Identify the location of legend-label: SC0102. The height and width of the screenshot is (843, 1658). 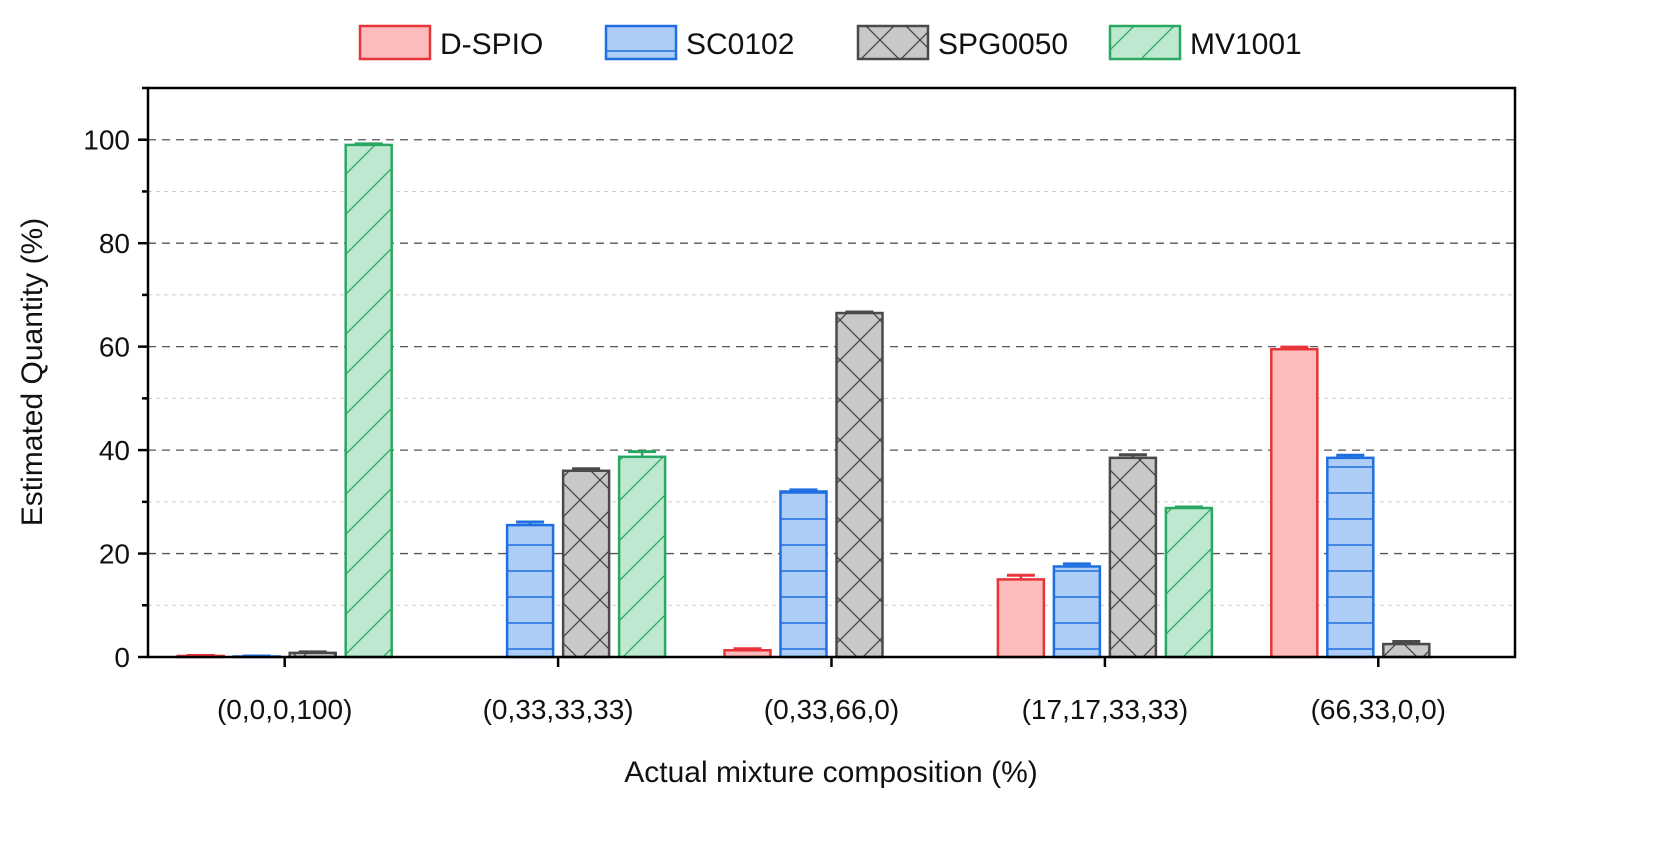
(740, 44).